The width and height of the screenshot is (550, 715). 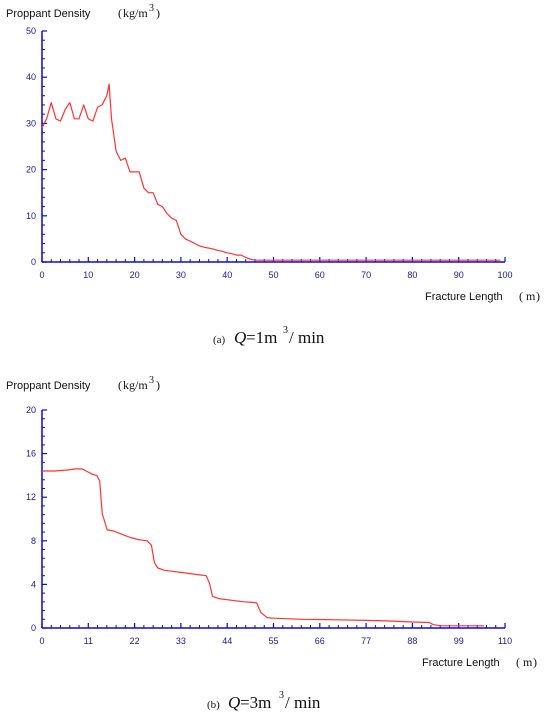 I want to click on x-tick-label: 33, so click(x=181, y=641).